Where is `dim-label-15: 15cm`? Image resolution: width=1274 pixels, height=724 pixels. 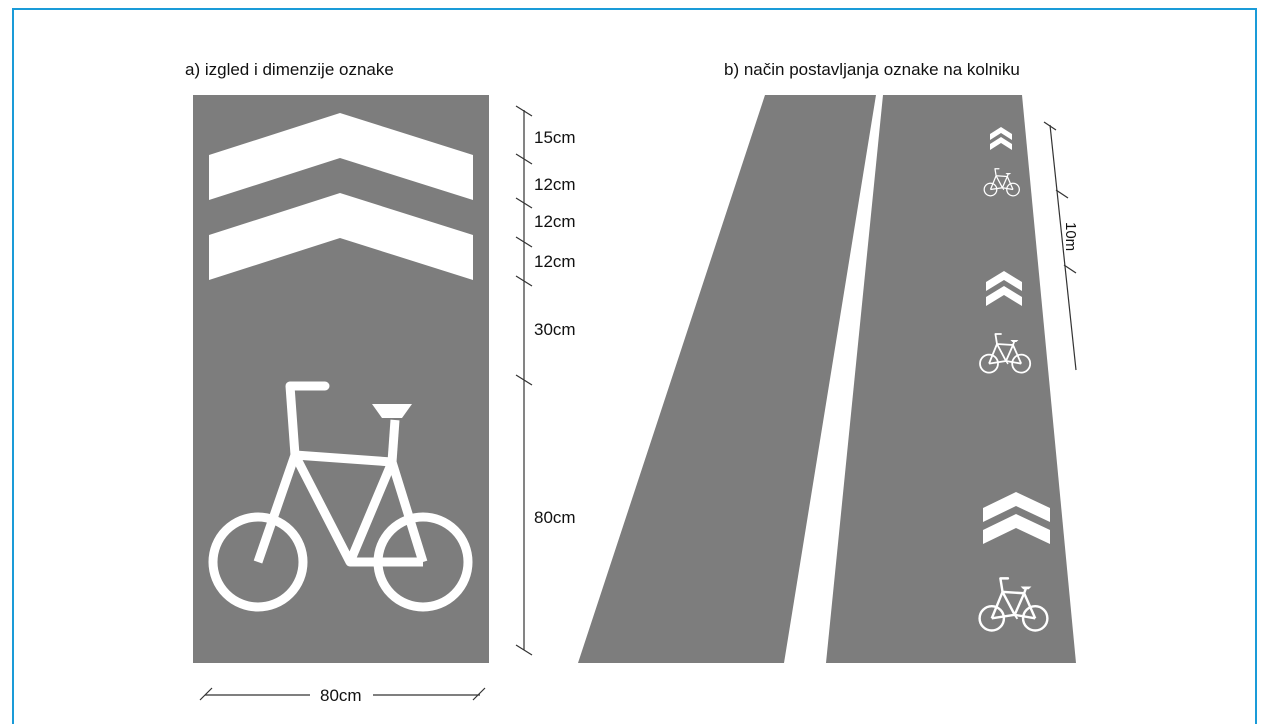
dim-label-15: 15cm is located at coordinates (555, 137).